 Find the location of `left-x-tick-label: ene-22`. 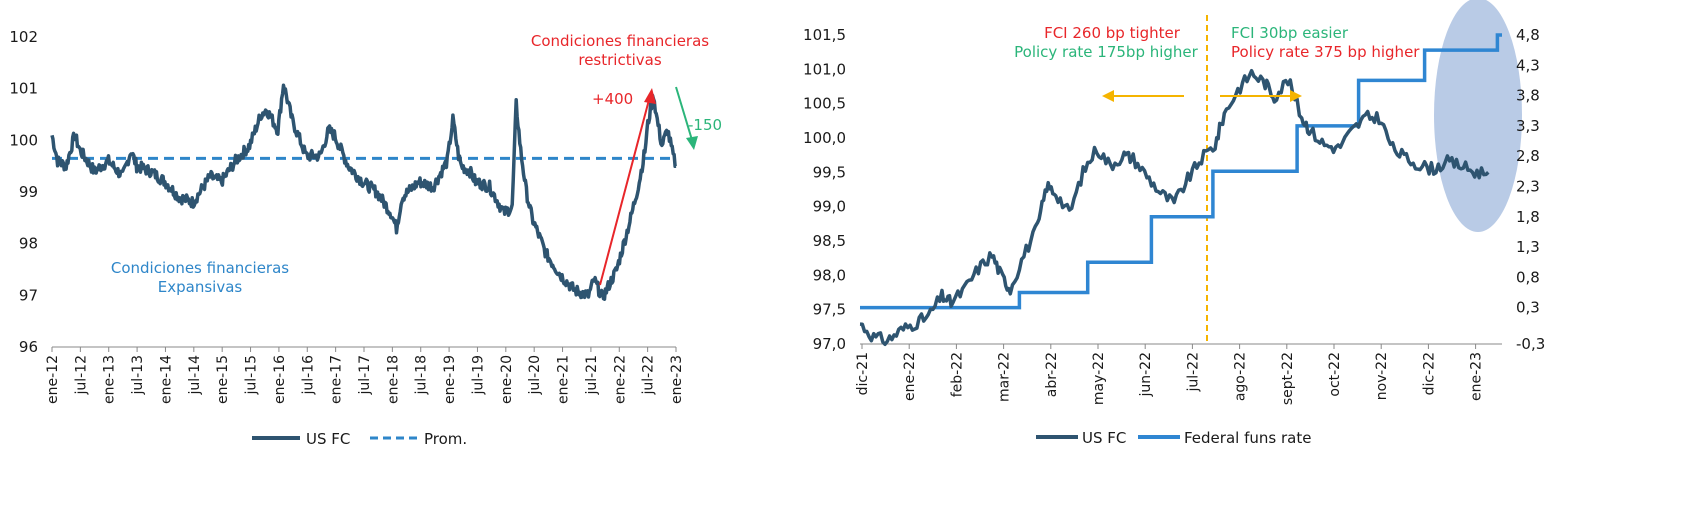

left-x-tick-label: ene-22 is located at coordinates (620, 379).